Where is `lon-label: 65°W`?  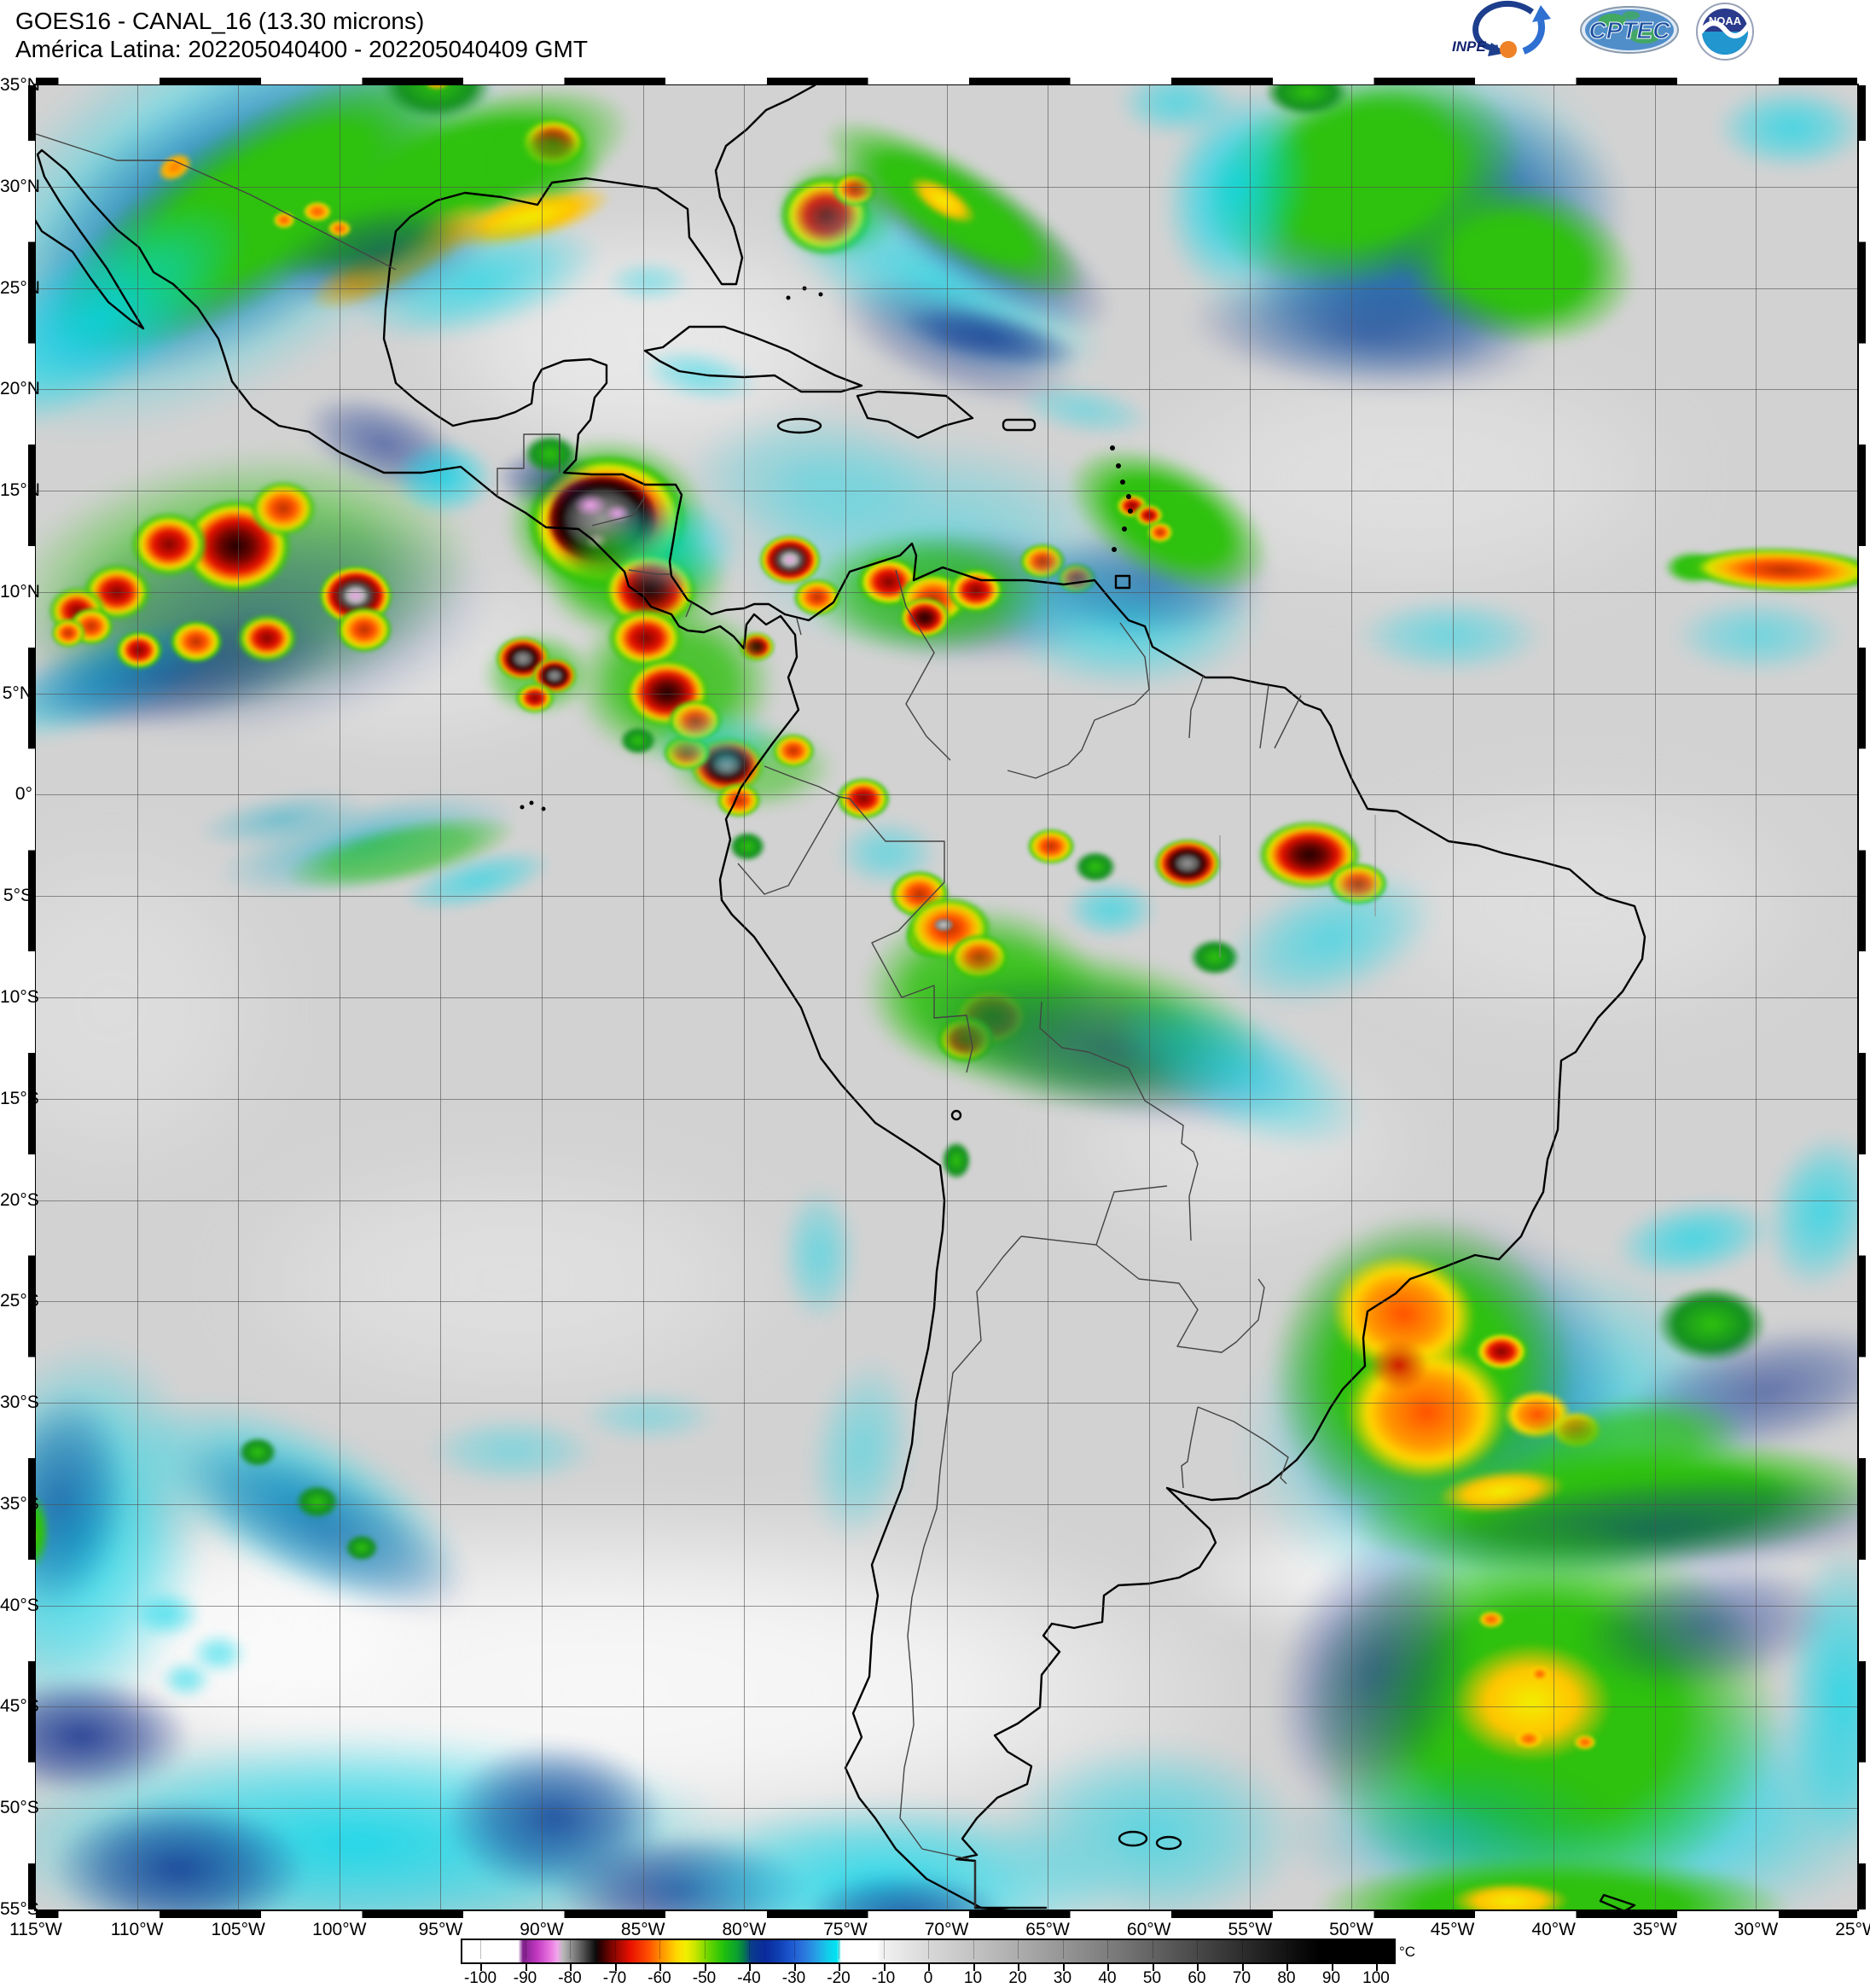
lon-label: 65°W is located at coordinates (1047, 1929).